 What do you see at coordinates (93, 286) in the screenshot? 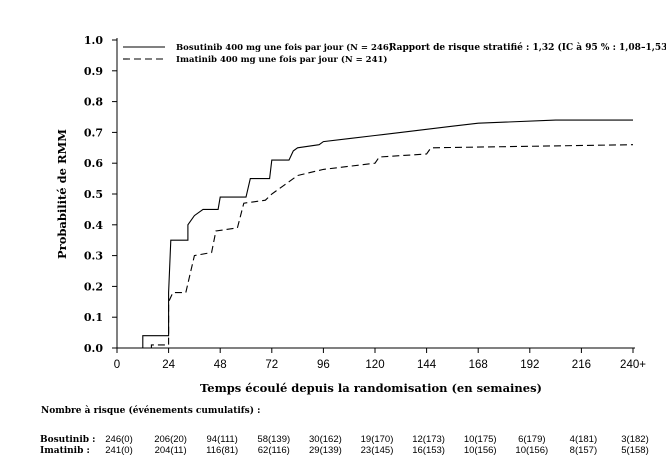
I see `y-tick-label: 0.2` at bounding box center [93, 286].